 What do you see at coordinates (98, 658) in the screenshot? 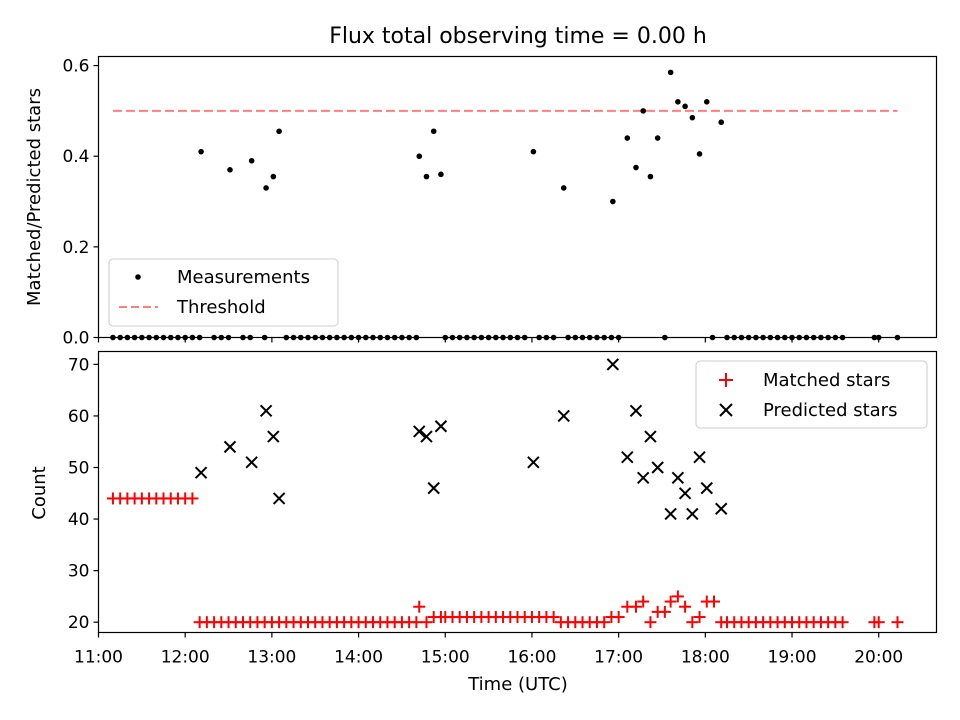
I see `count-xtick-label: 11:00` at bounding box center [98, 658].